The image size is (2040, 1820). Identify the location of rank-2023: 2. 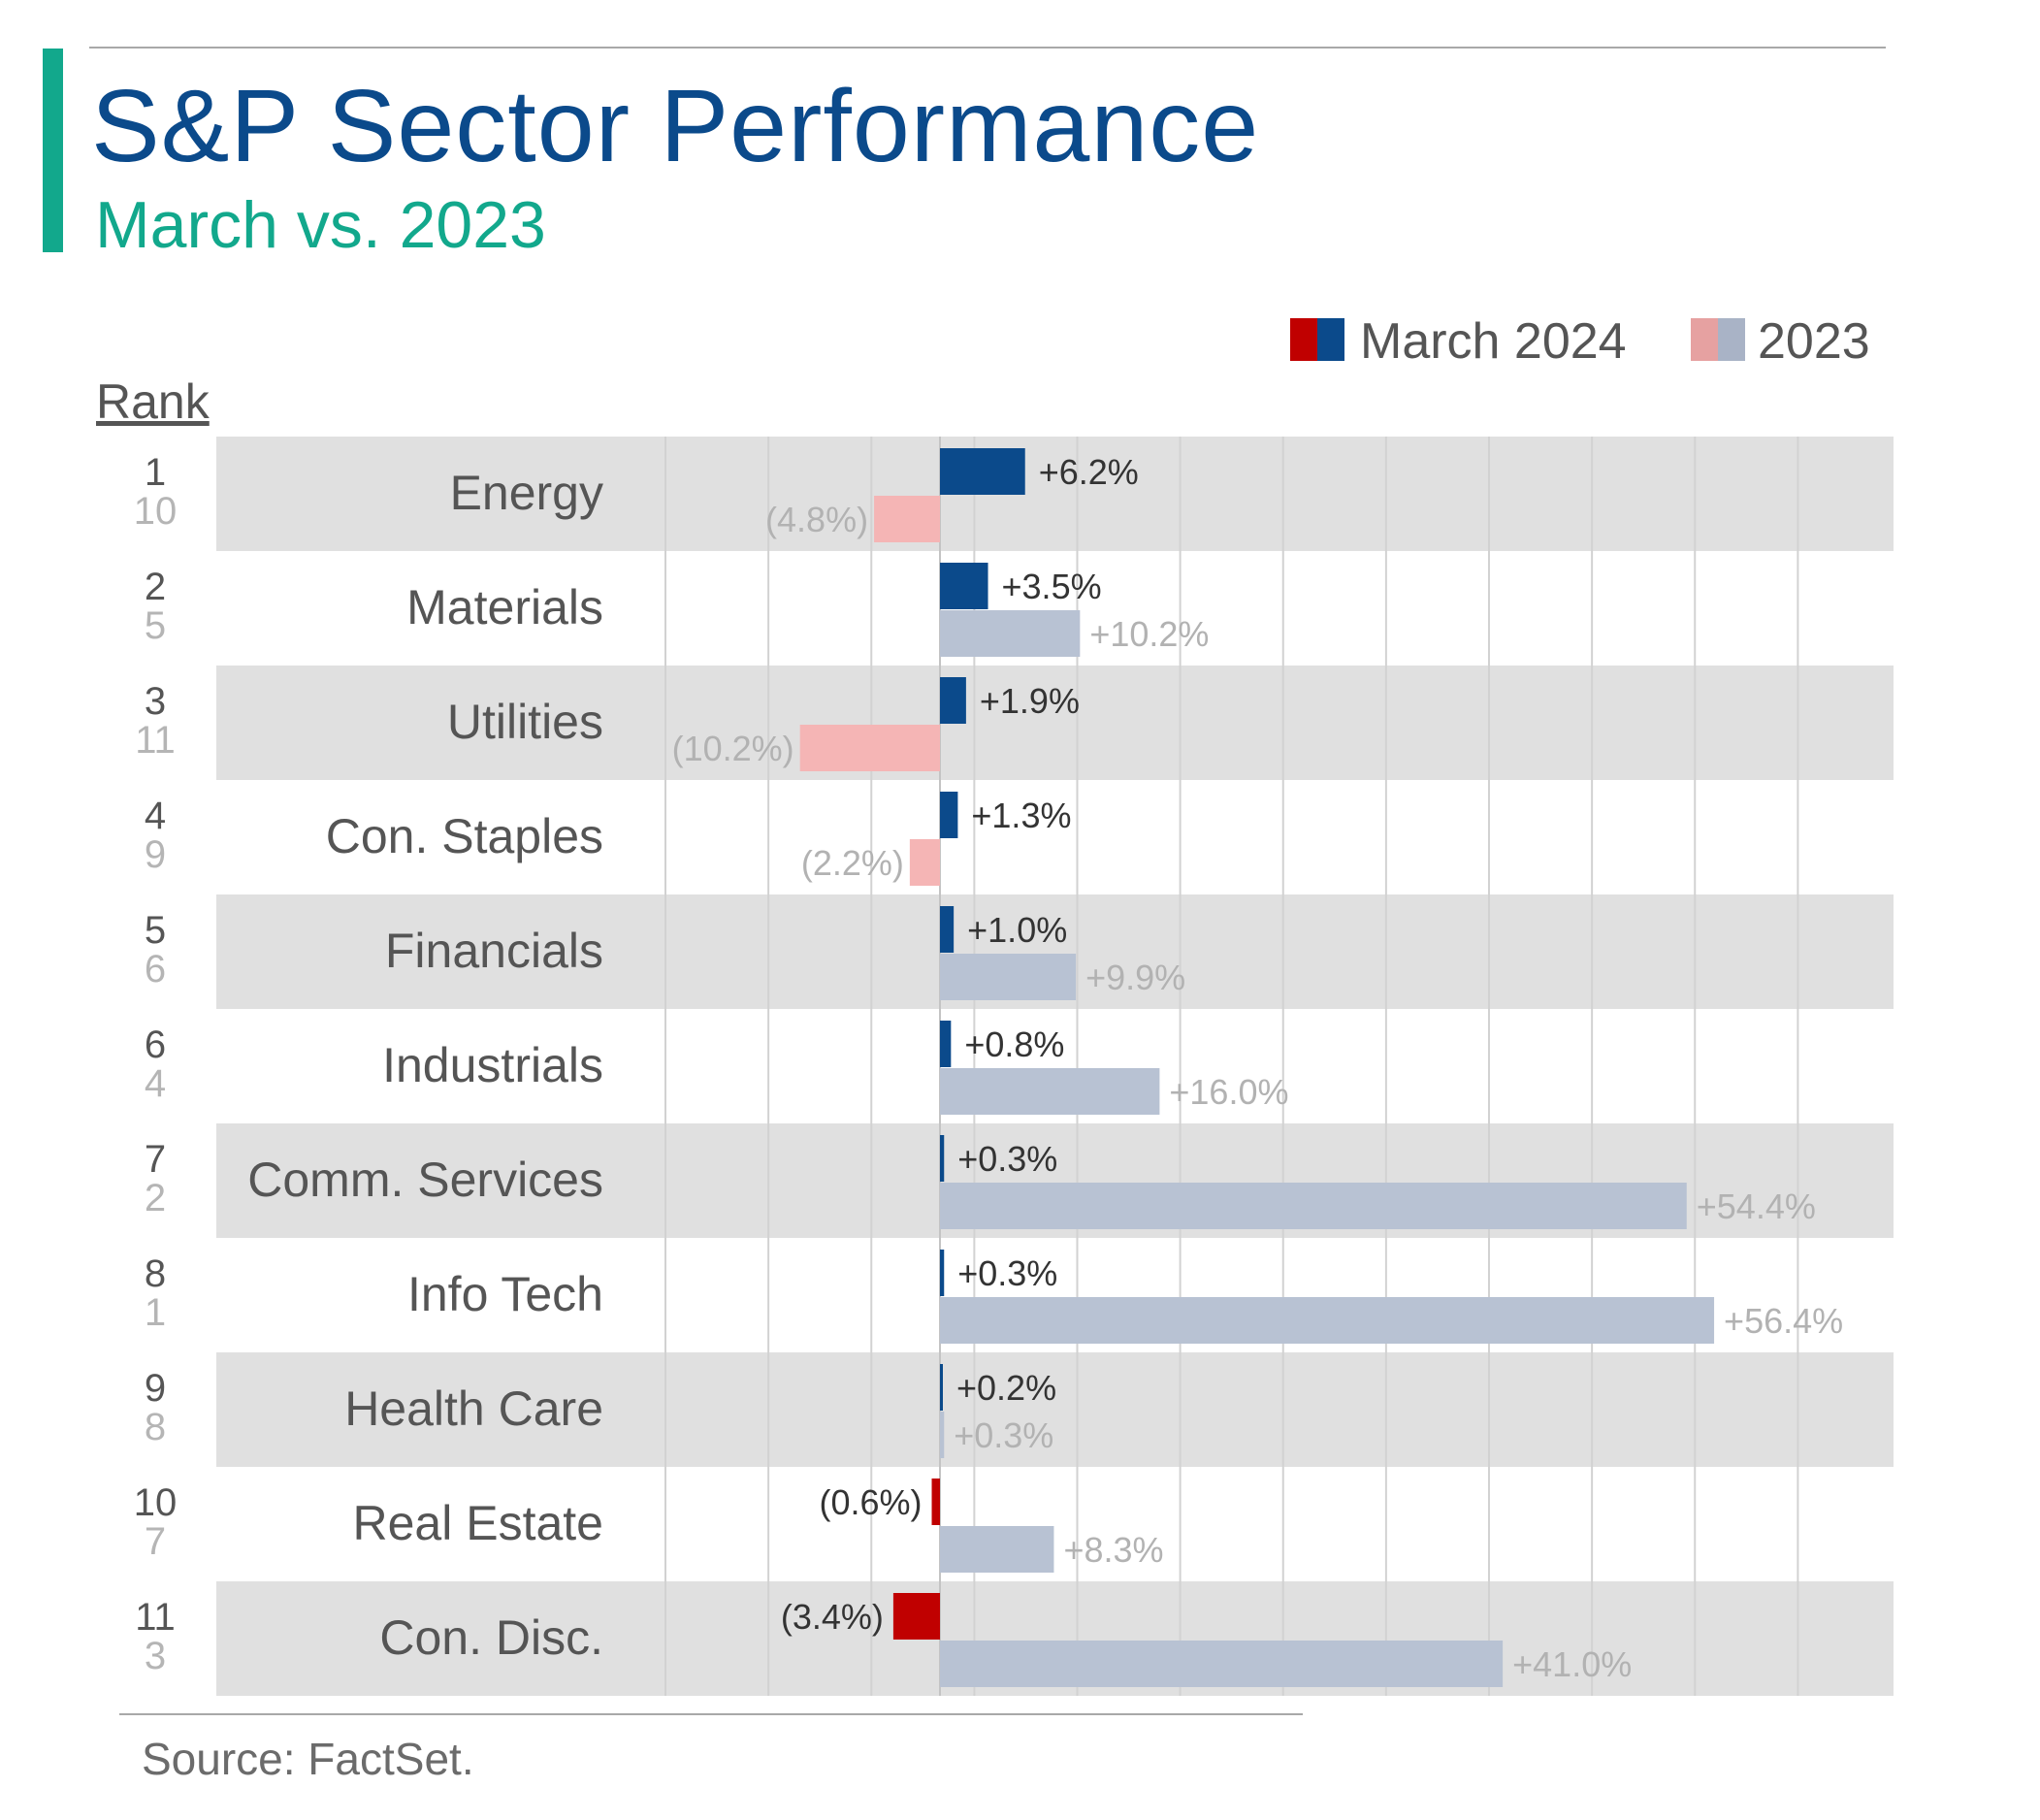
(155, 1198).